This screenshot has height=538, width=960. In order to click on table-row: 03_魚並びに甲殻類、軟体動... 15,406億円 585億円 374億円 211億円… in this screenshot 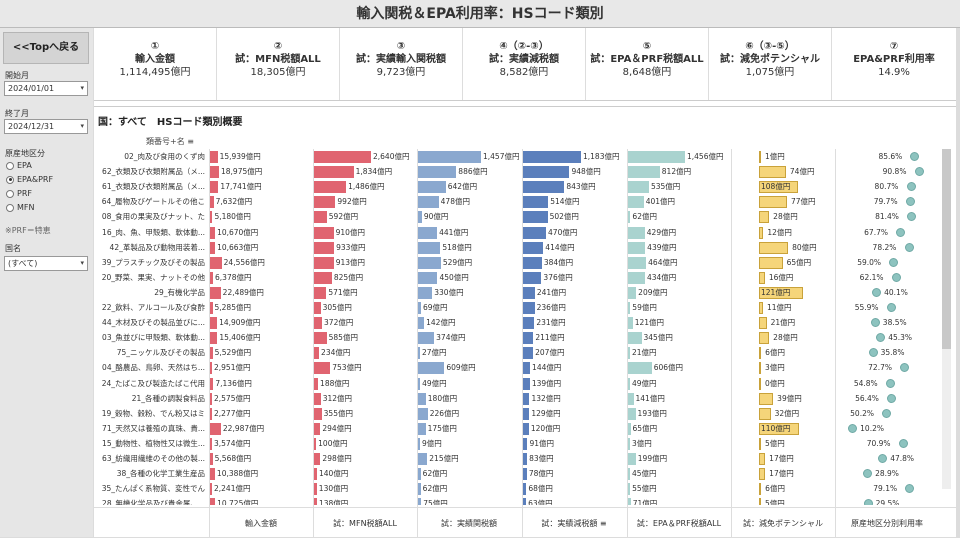, I will do `click(519, 338)`.